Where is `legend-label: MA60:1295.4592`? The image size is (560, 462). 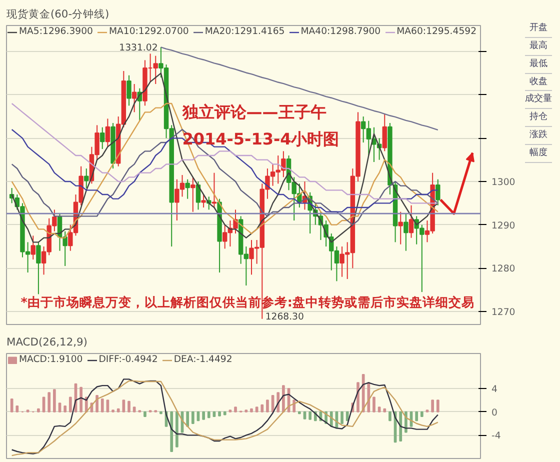 legend-label: MA60:1295.4592 is located at coordinates (436, 31).